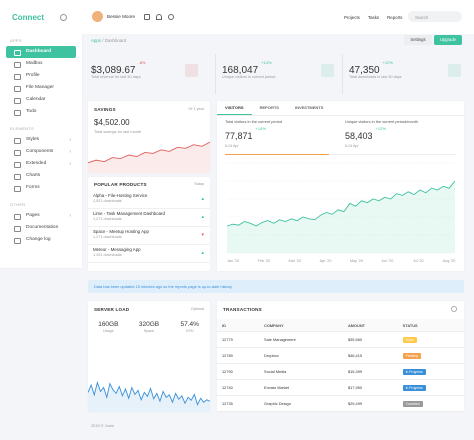 The width and height of the screenshot is (474, 440). What do you see at coordinates (107, 255) in the screenshot?
I see `product-downloads: 1,251 downloads` at bounding box center [107, 255].